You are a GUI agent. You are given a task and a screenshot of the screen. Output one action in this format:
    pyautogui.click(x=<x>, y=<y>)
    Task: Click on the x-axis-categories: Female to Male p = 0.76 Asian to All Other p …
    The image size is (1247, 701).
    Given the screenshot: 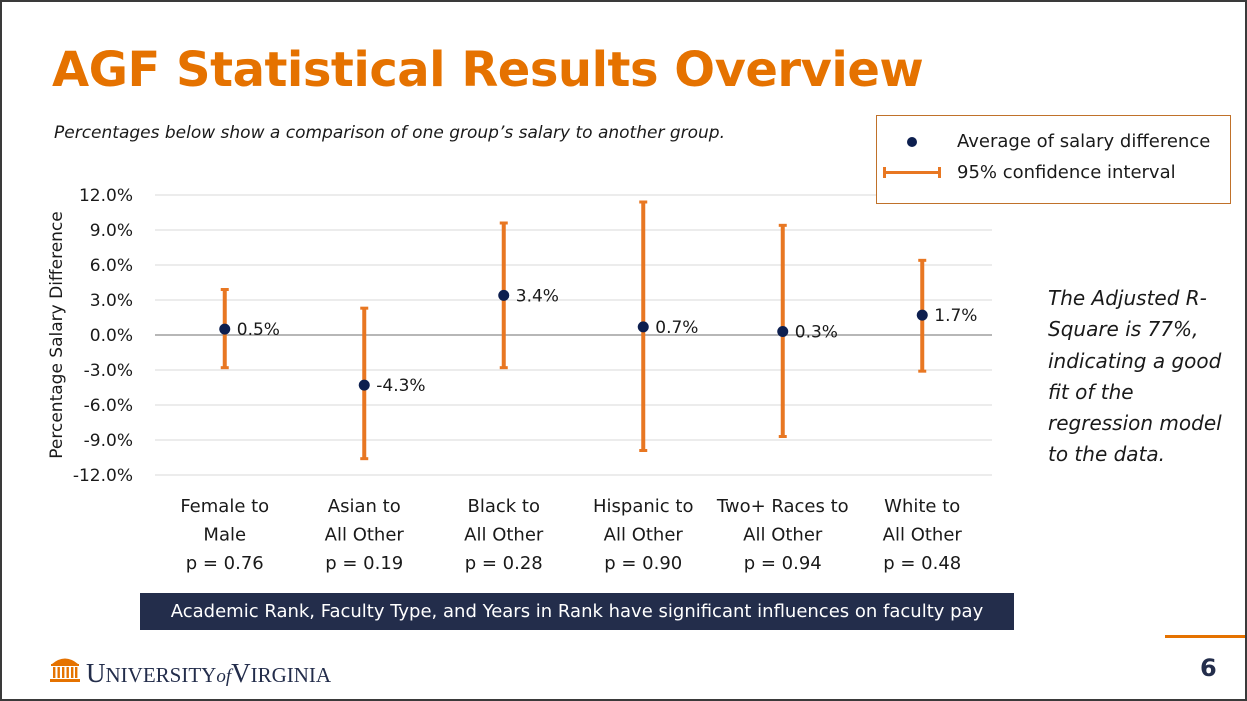 What is the action you would take?
    pyautogui.click(x=571, y=535)
    